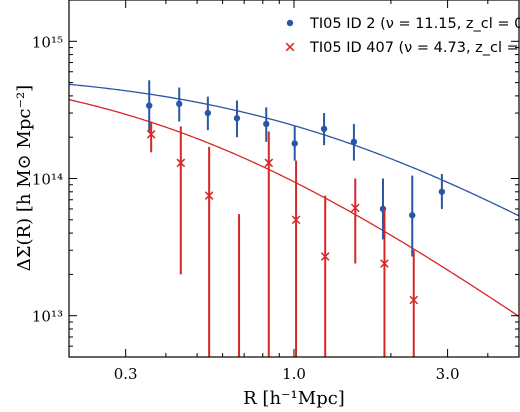 The image size is (520, 412). Describe the element at coordinates (290, 23) in the screenshot. I see `legend-marker-id2` at that location.